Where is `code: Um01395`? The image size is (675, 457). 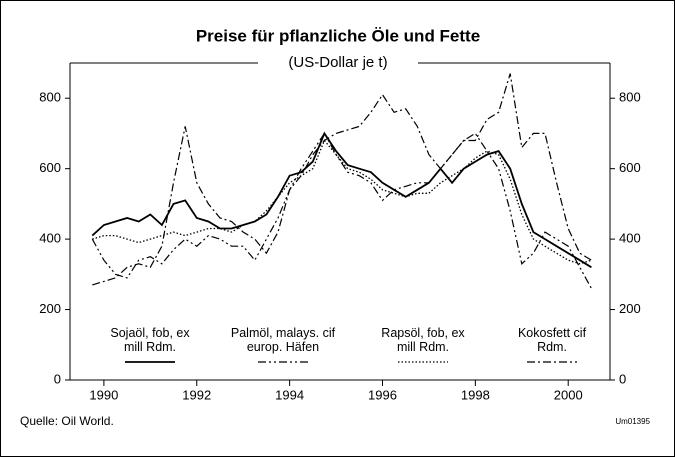
code: Um01395 is located at coordinates (632, 421).